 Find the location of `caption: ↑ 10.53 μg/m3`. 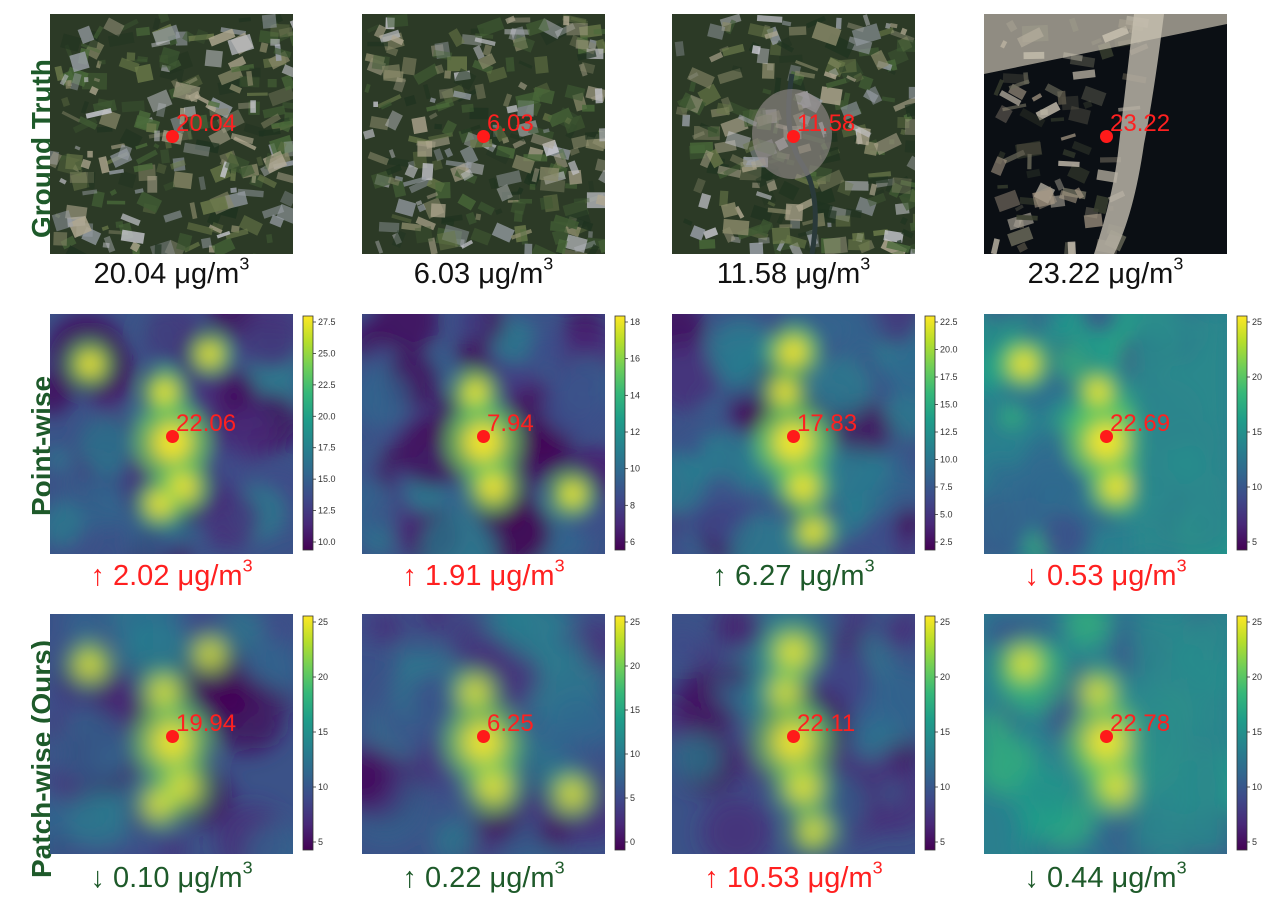

caption: ↑ 10.53 μg/m3 is located at coordinates (793, 877).